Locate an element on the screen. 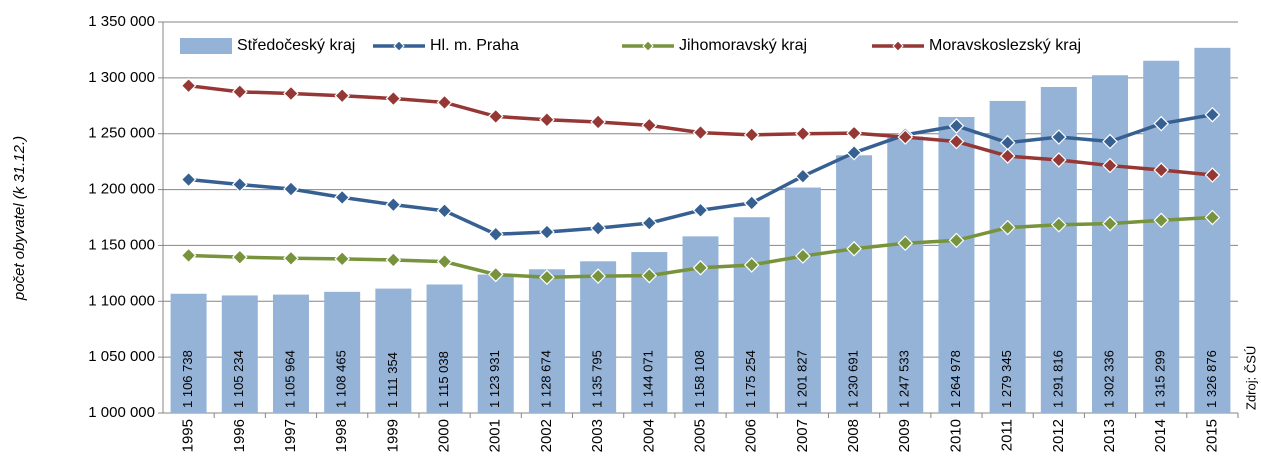 The width and height of the screenshot is (1261, 472). x-tick-label: 2012 is located at coordinates (1058, 435).